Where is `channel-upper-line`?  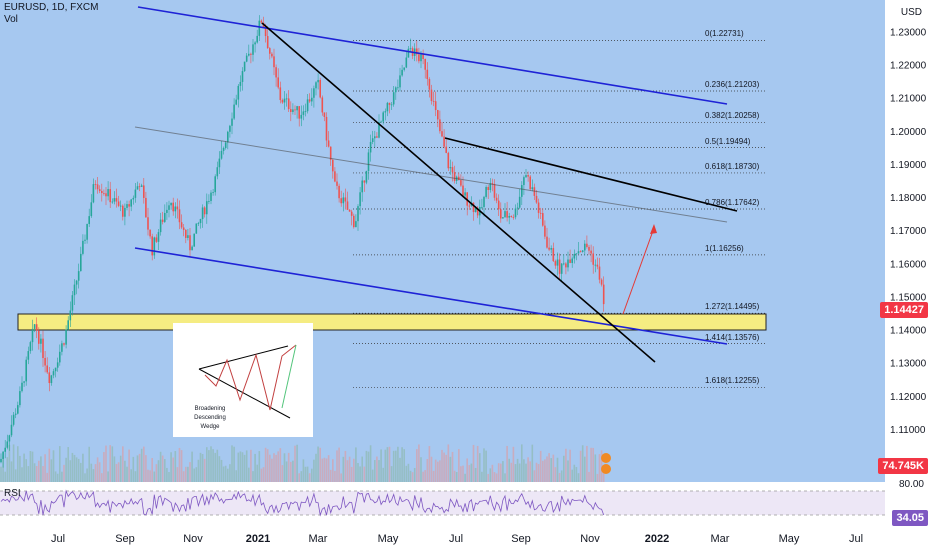 channel-upper-line is located at coordinates (432, 55).